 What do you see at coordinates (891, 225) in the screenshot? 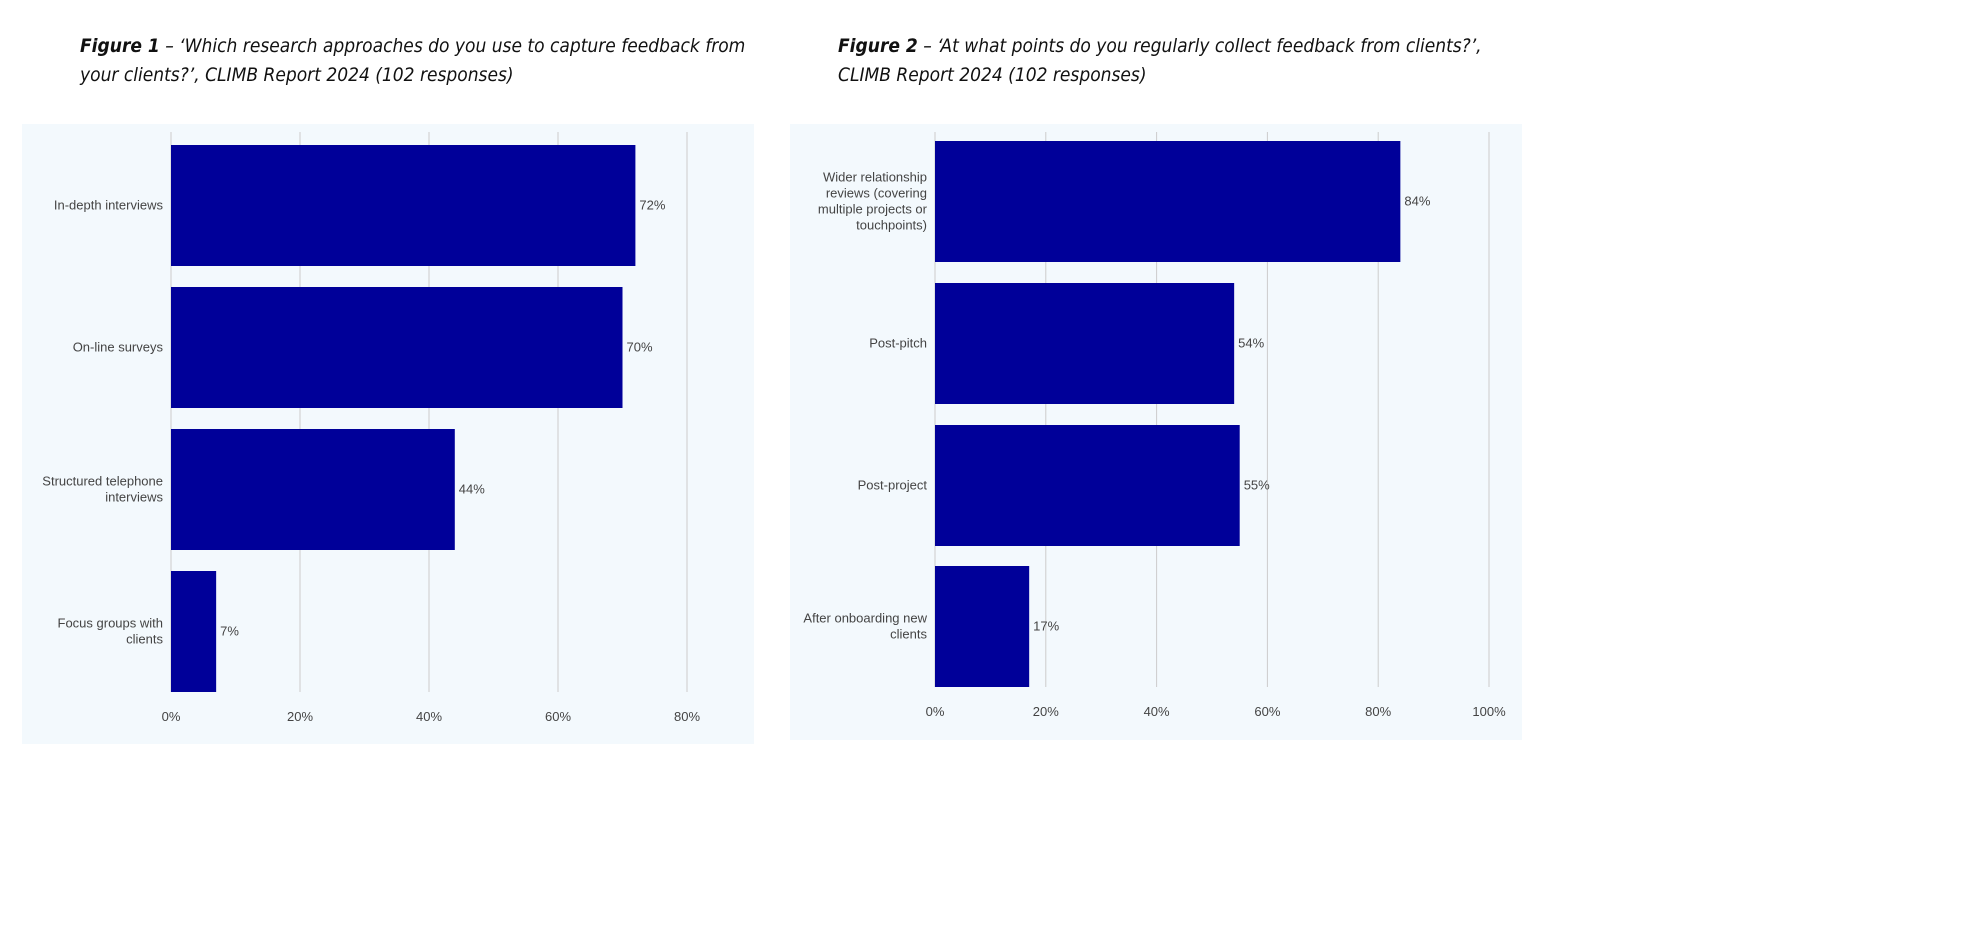
I see `category-label-line: touchpoints)` at bounding box center [891, 225].